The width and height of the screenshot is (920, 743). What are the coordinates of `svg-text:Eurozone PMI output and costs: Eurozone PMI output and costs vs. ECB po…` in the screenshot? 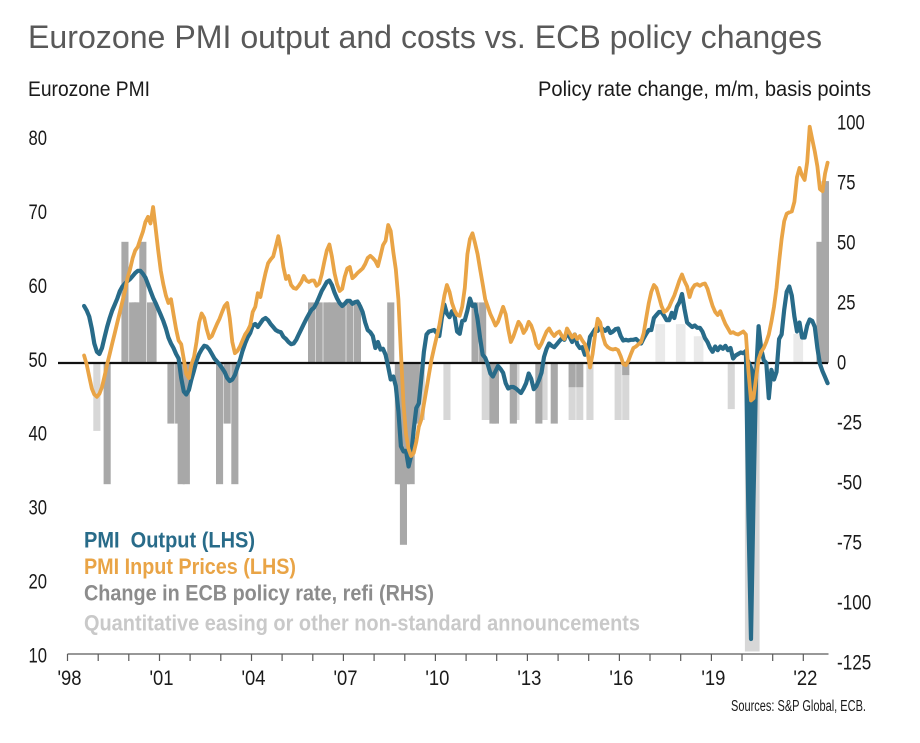 It's located at (425, 37).